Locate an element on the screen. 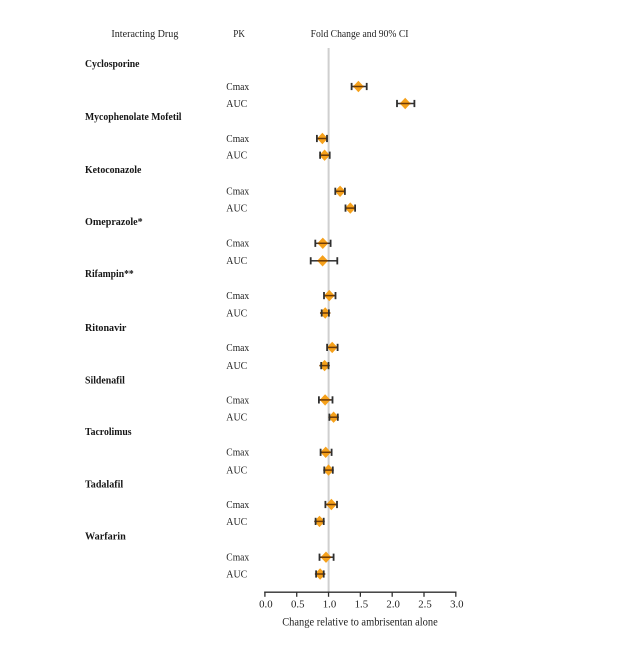  svg-text: Cyclosporine is located at coordinates (112, 64).